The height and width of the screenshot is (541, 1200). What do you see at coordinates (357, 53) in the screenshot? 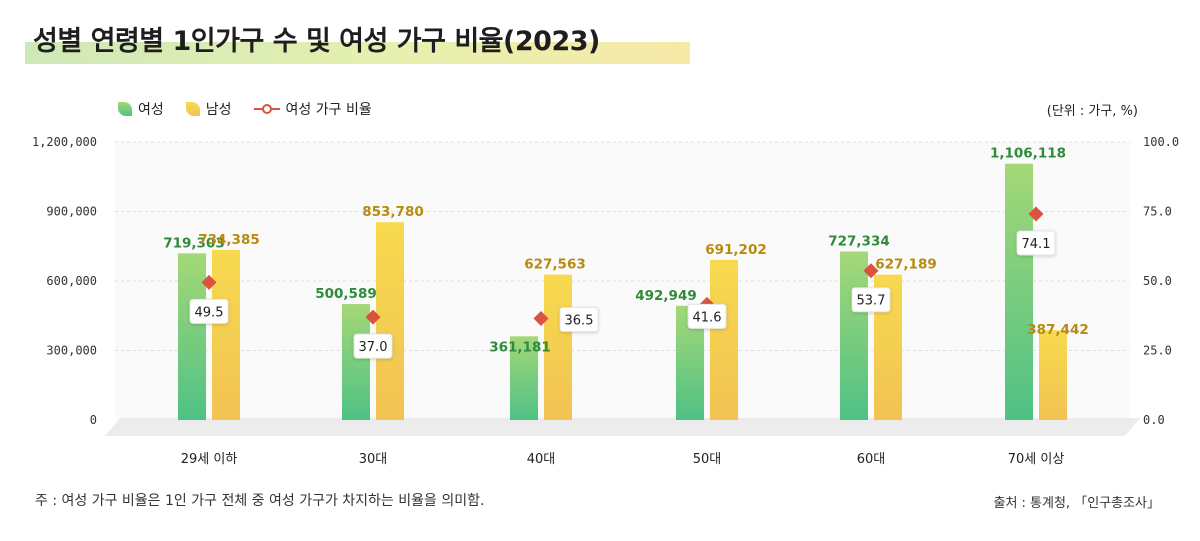
I see `title-highlight` at bounding box center [357, 53].